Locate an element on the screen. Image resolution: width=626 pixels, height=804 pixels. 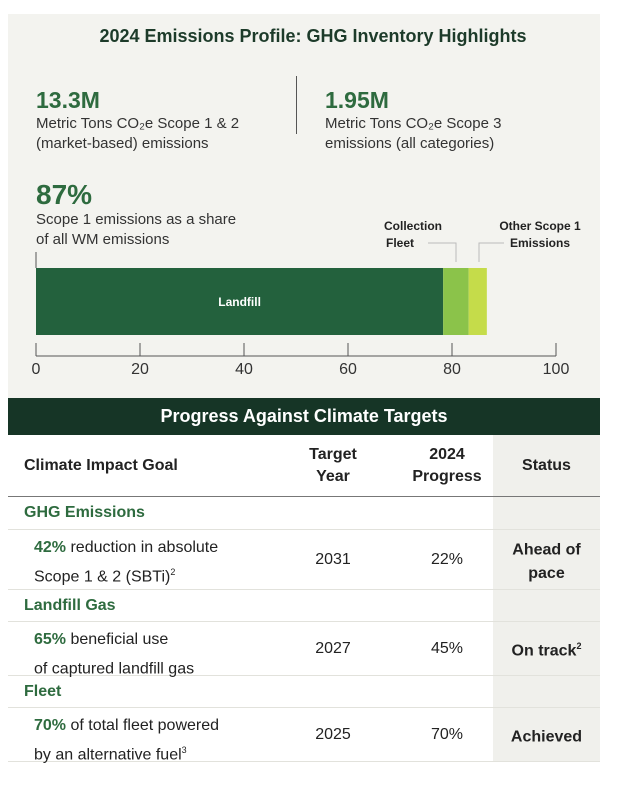
bar-segment-collection-fleet is located at coordinates (456, 301).